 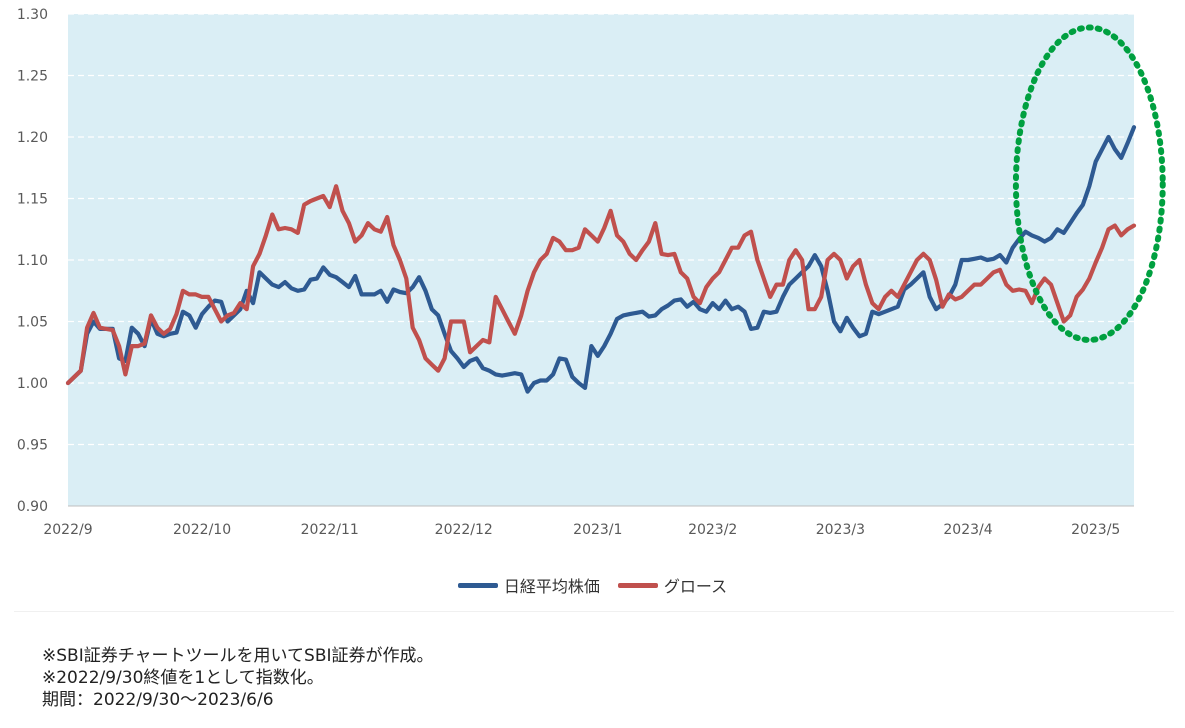 I want to click on y-tick-label: 1.15, so click(x=32, y=200).